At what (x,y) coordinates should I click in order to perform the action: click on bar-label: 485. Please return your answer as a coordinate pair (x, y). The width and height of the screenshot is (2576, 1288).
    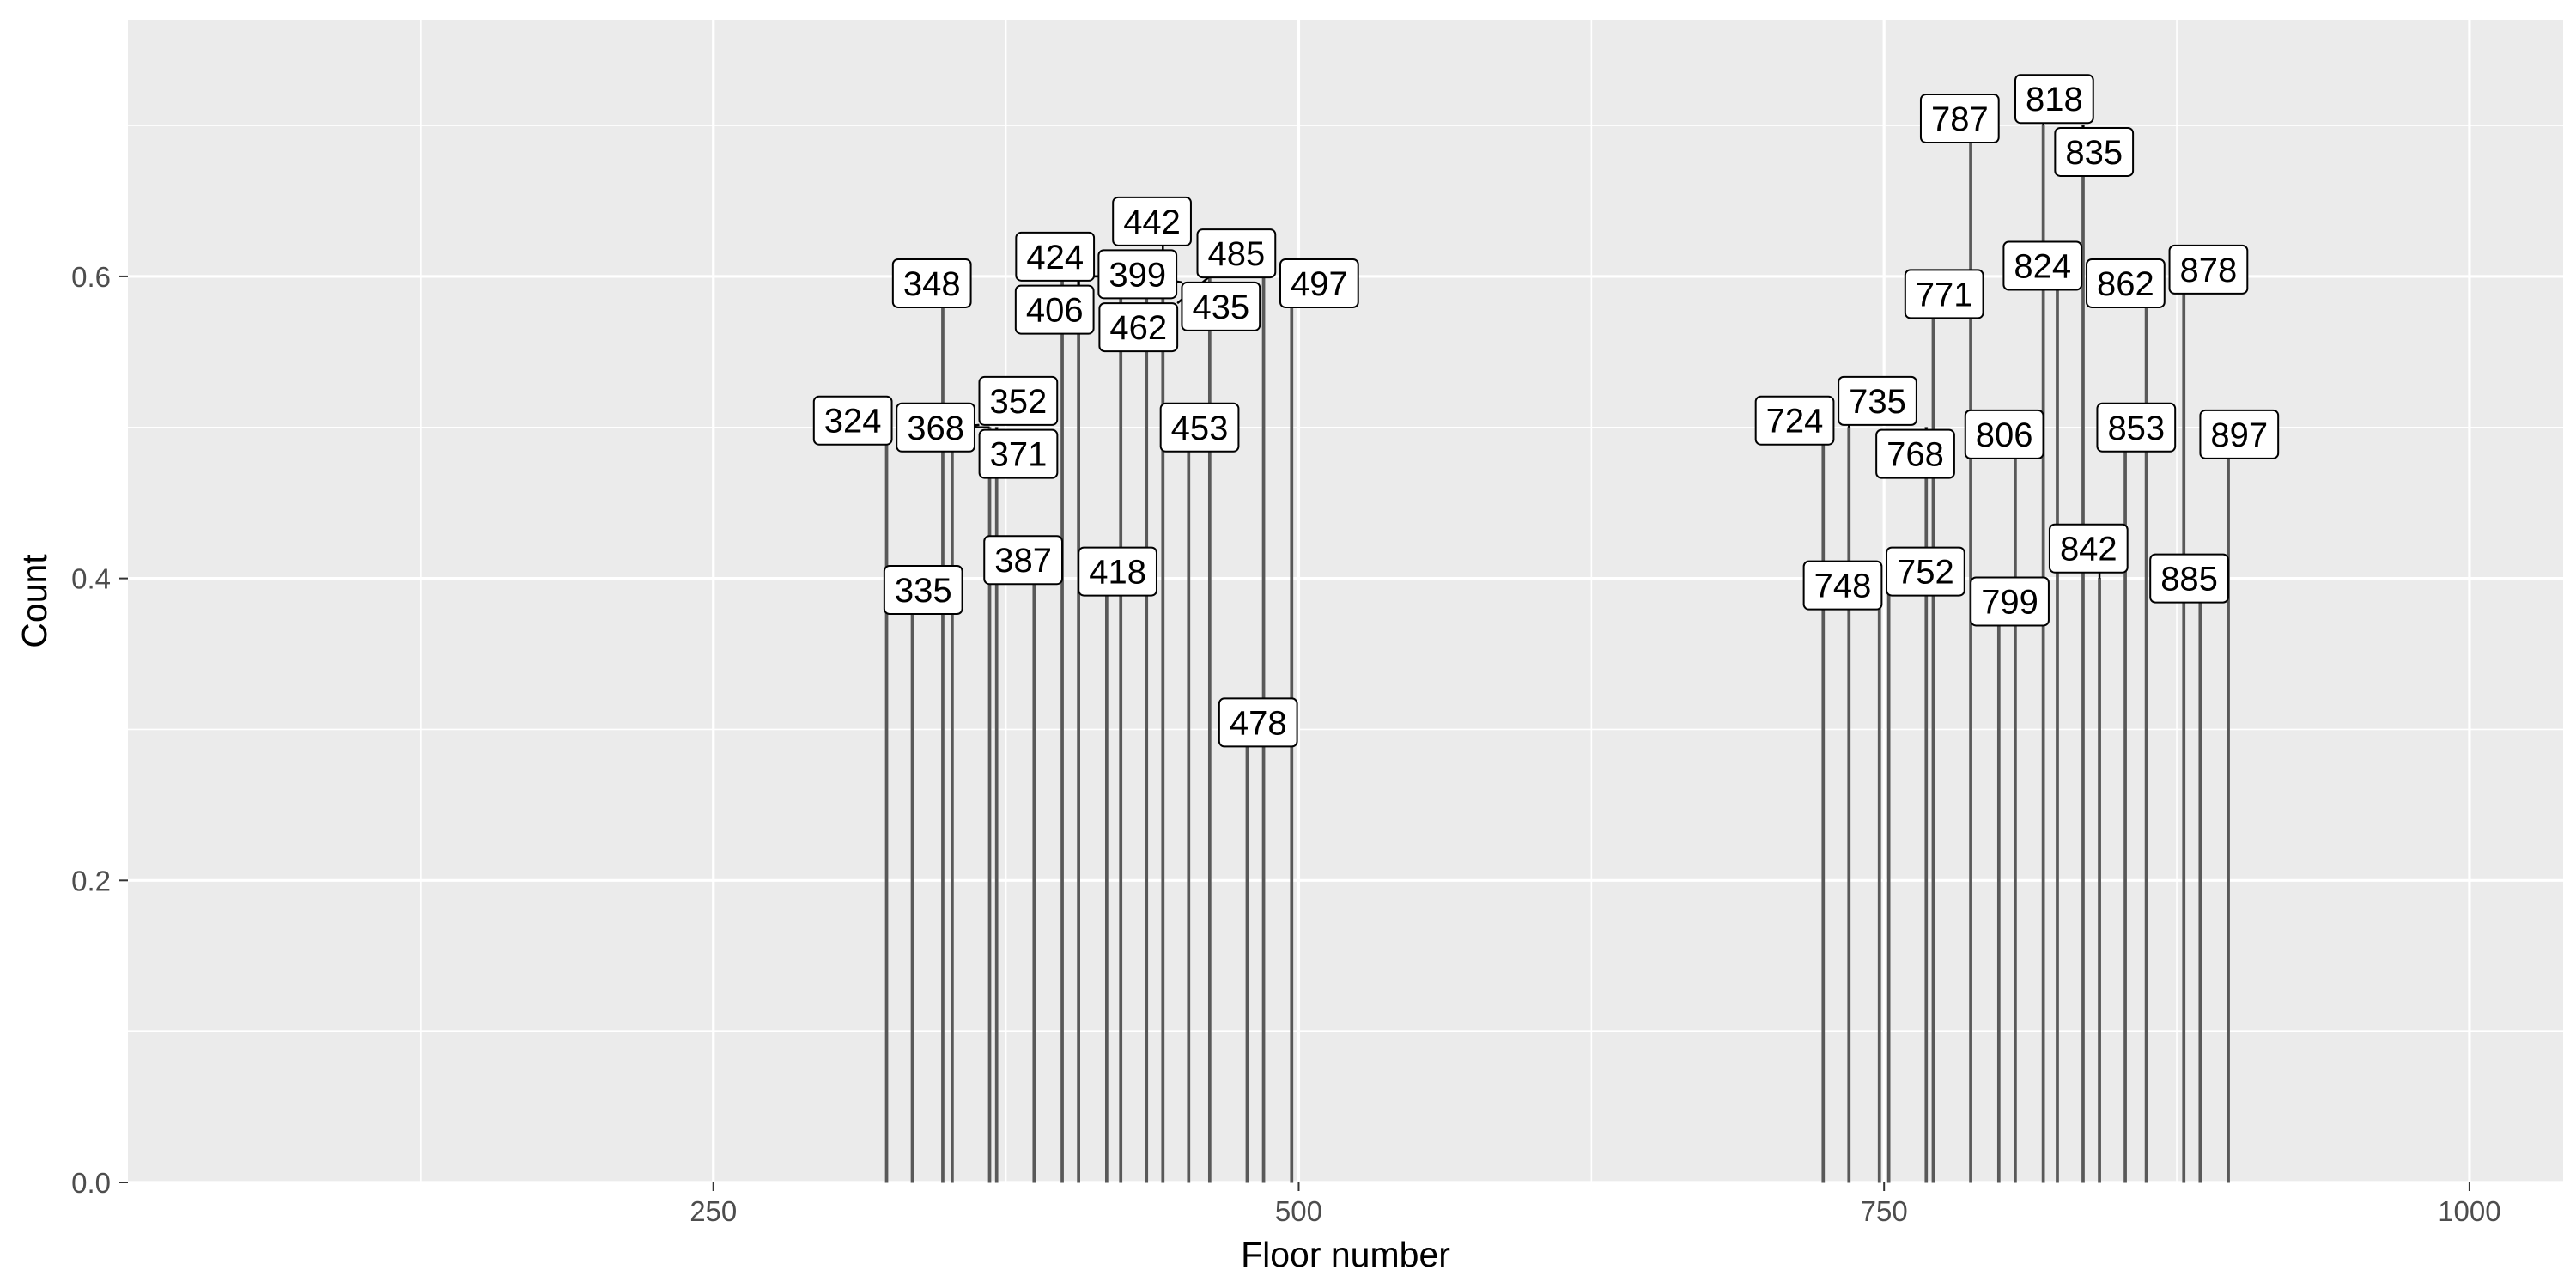
    Looking at the image, I should click on (1237, 254).